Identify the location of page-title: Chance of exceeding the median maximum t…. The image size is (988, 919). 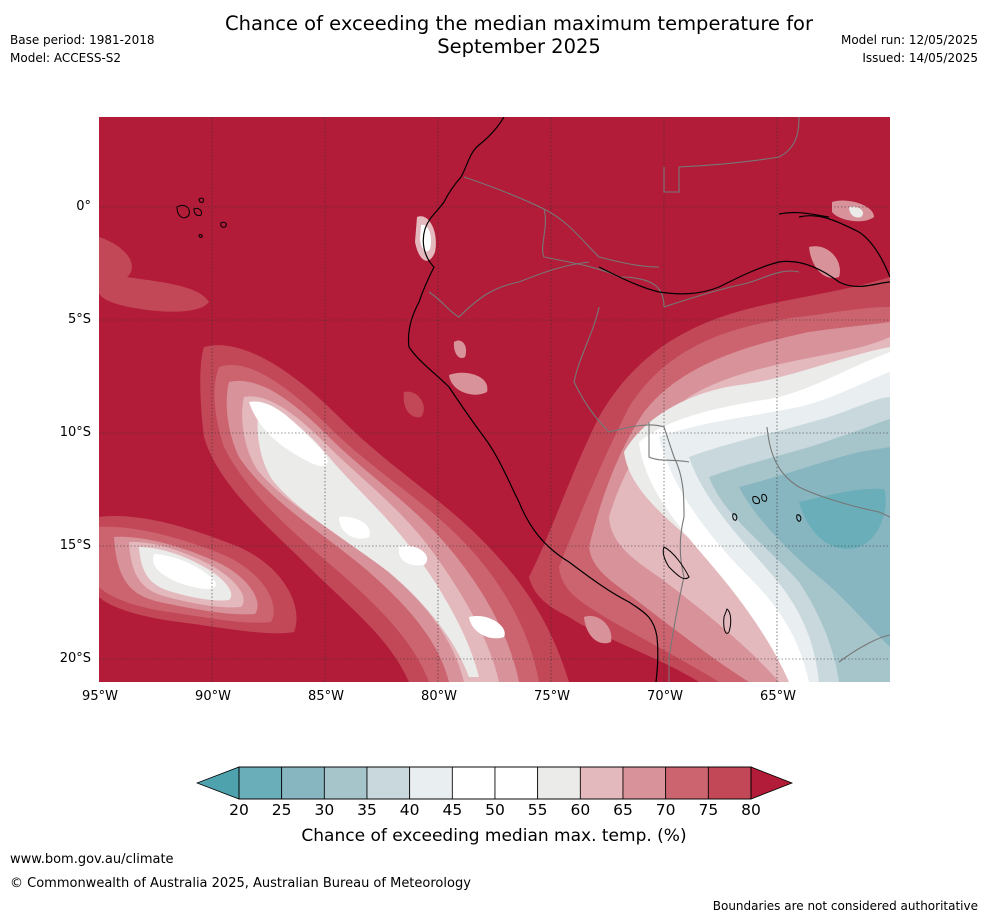
(519, 35).